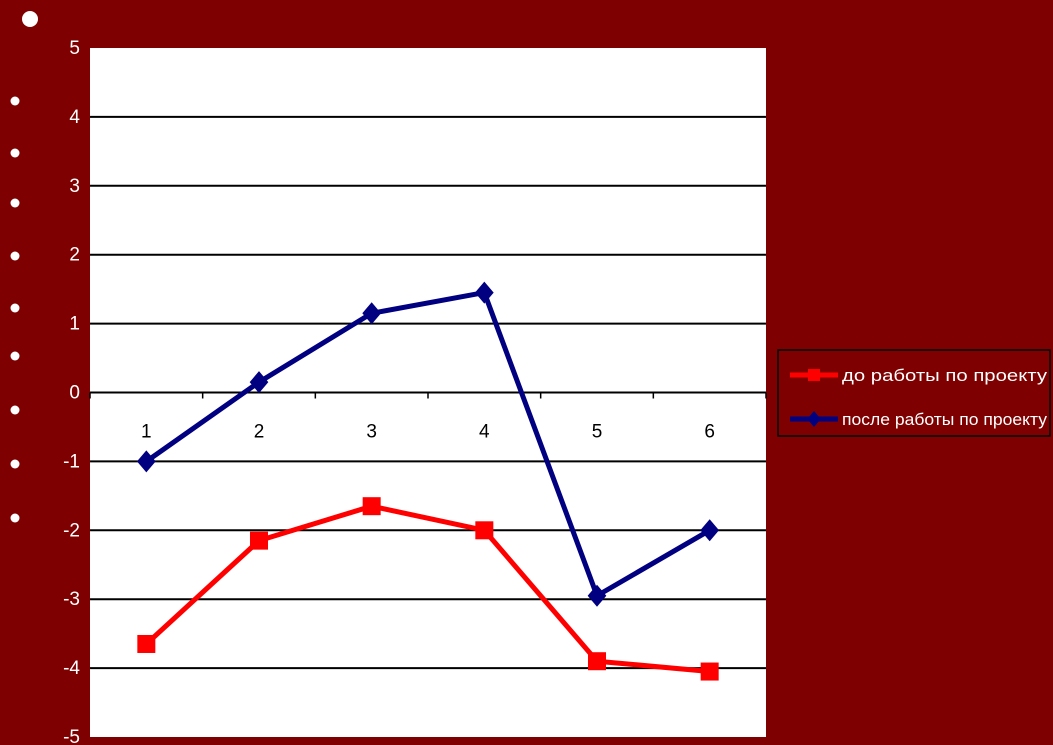  What do you see at coordinates (71, 530) in the screenshot?
I see `y-tick-label: -2` at bounding box center [71, 530].